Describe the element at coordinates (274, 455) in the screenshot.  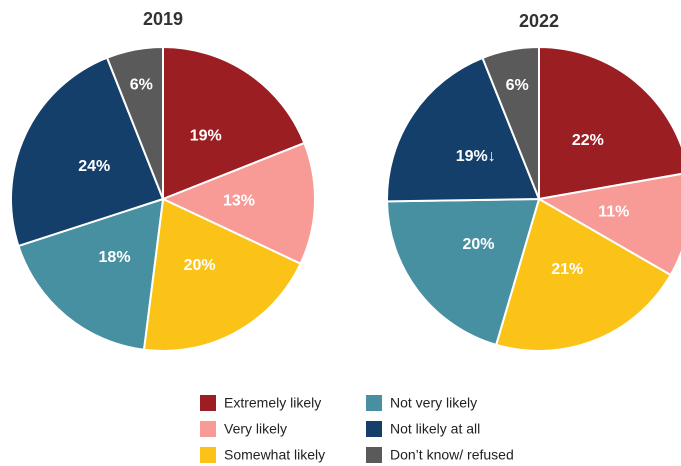
I see `legend-label: Somewhat likely` at that location.